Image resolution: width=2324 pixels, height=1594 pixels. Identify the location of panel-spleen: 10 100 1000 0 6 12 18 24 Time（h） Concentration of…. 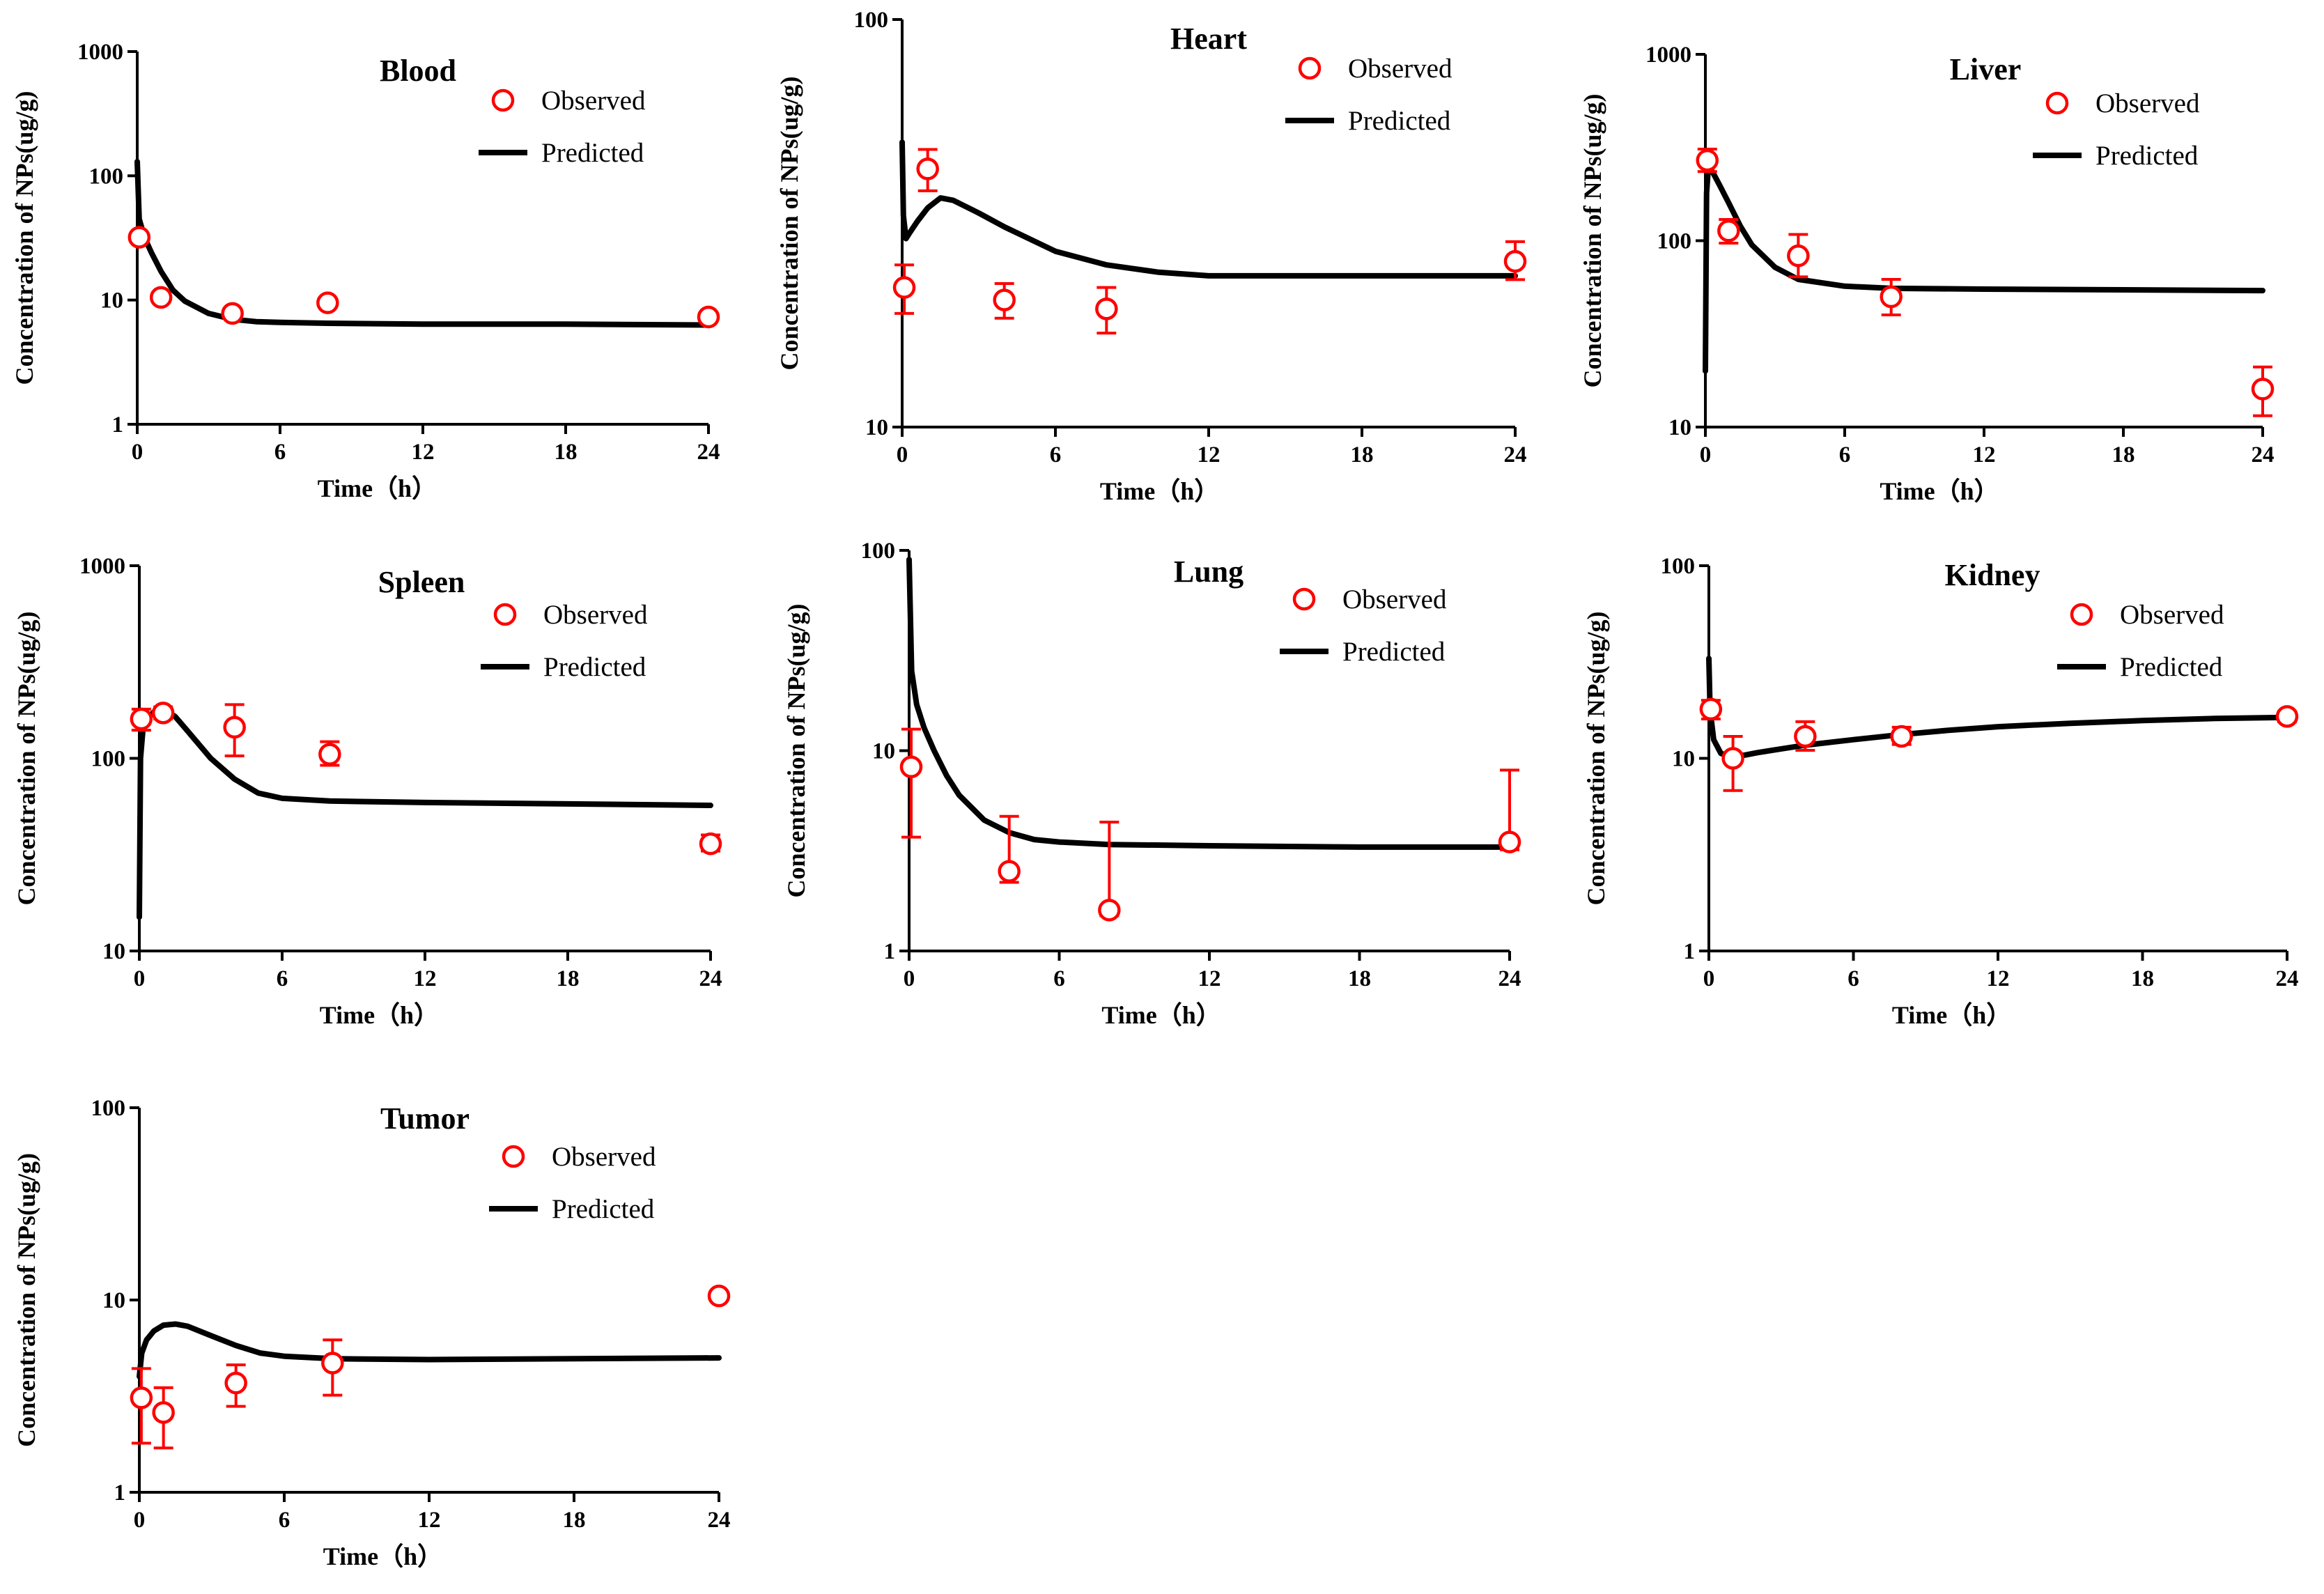
(367, 791).